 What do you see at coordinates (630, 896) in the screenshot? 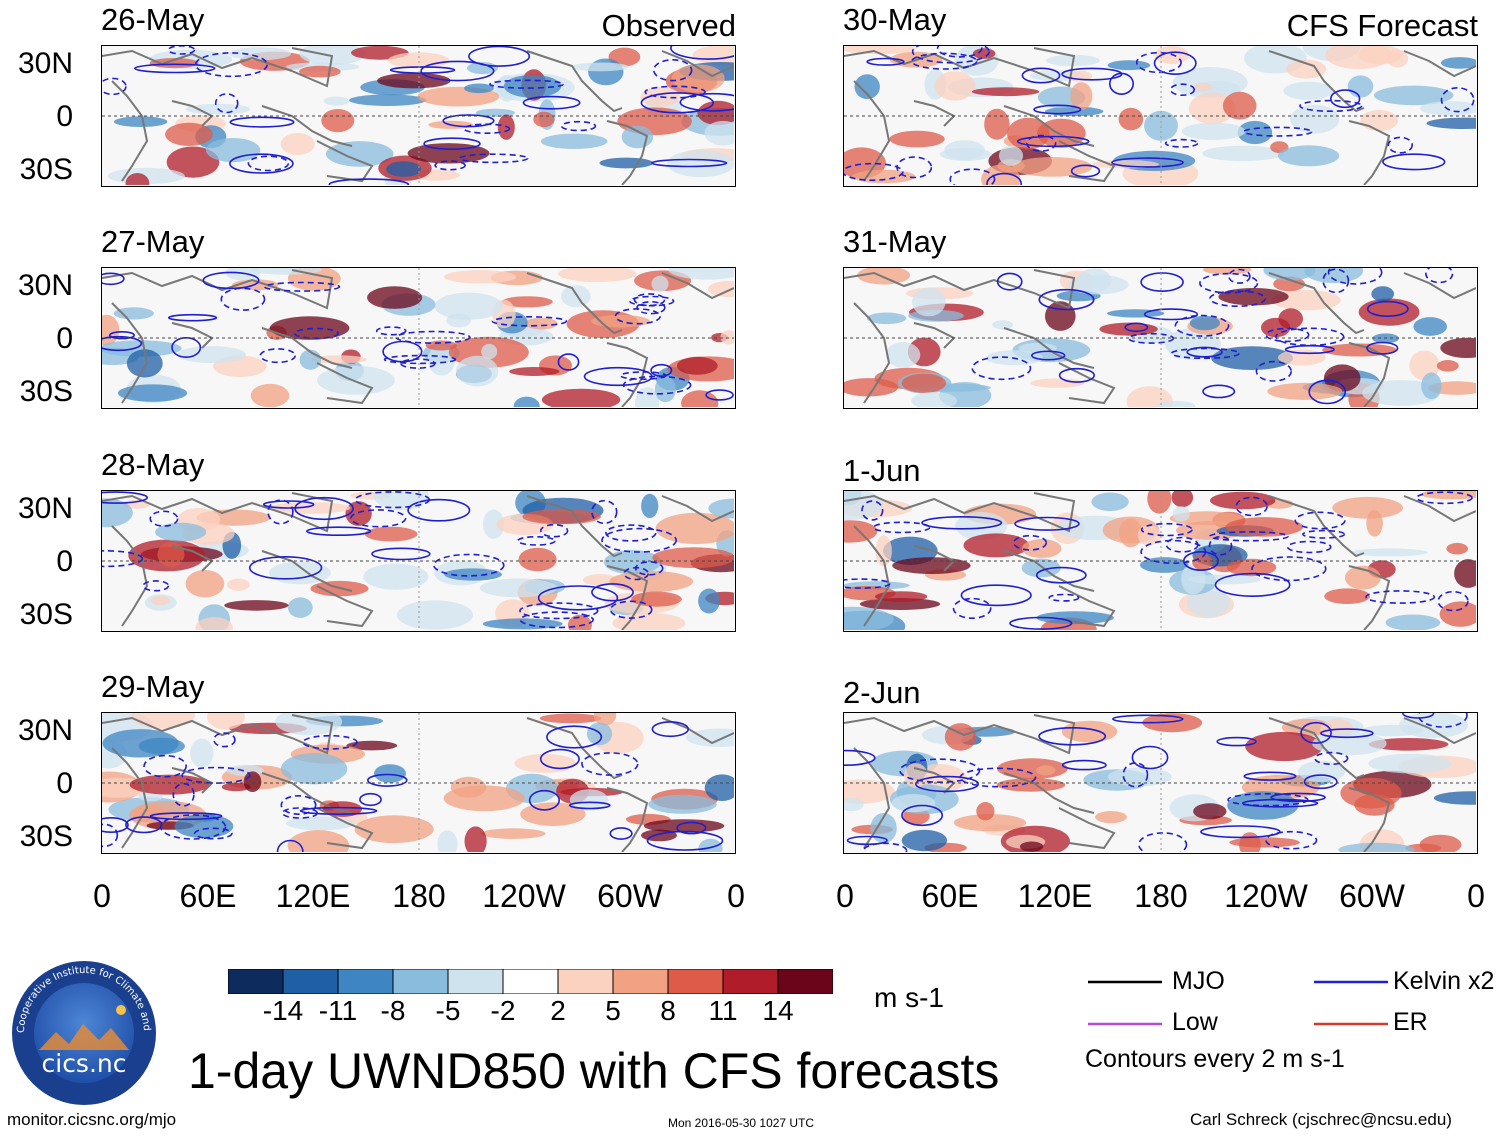
I see `x-label-60w: 60W` at bounding box center [630, 896].